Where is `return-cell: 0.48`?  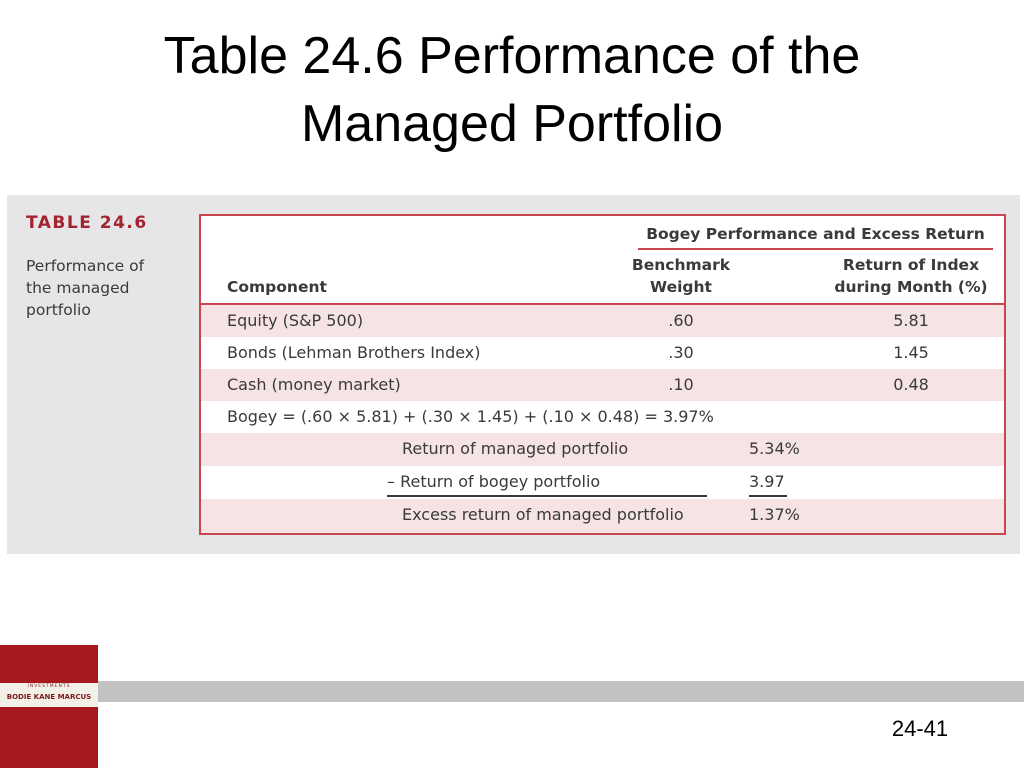 return-cell: 0.48 is located at coordinates (911, 384).